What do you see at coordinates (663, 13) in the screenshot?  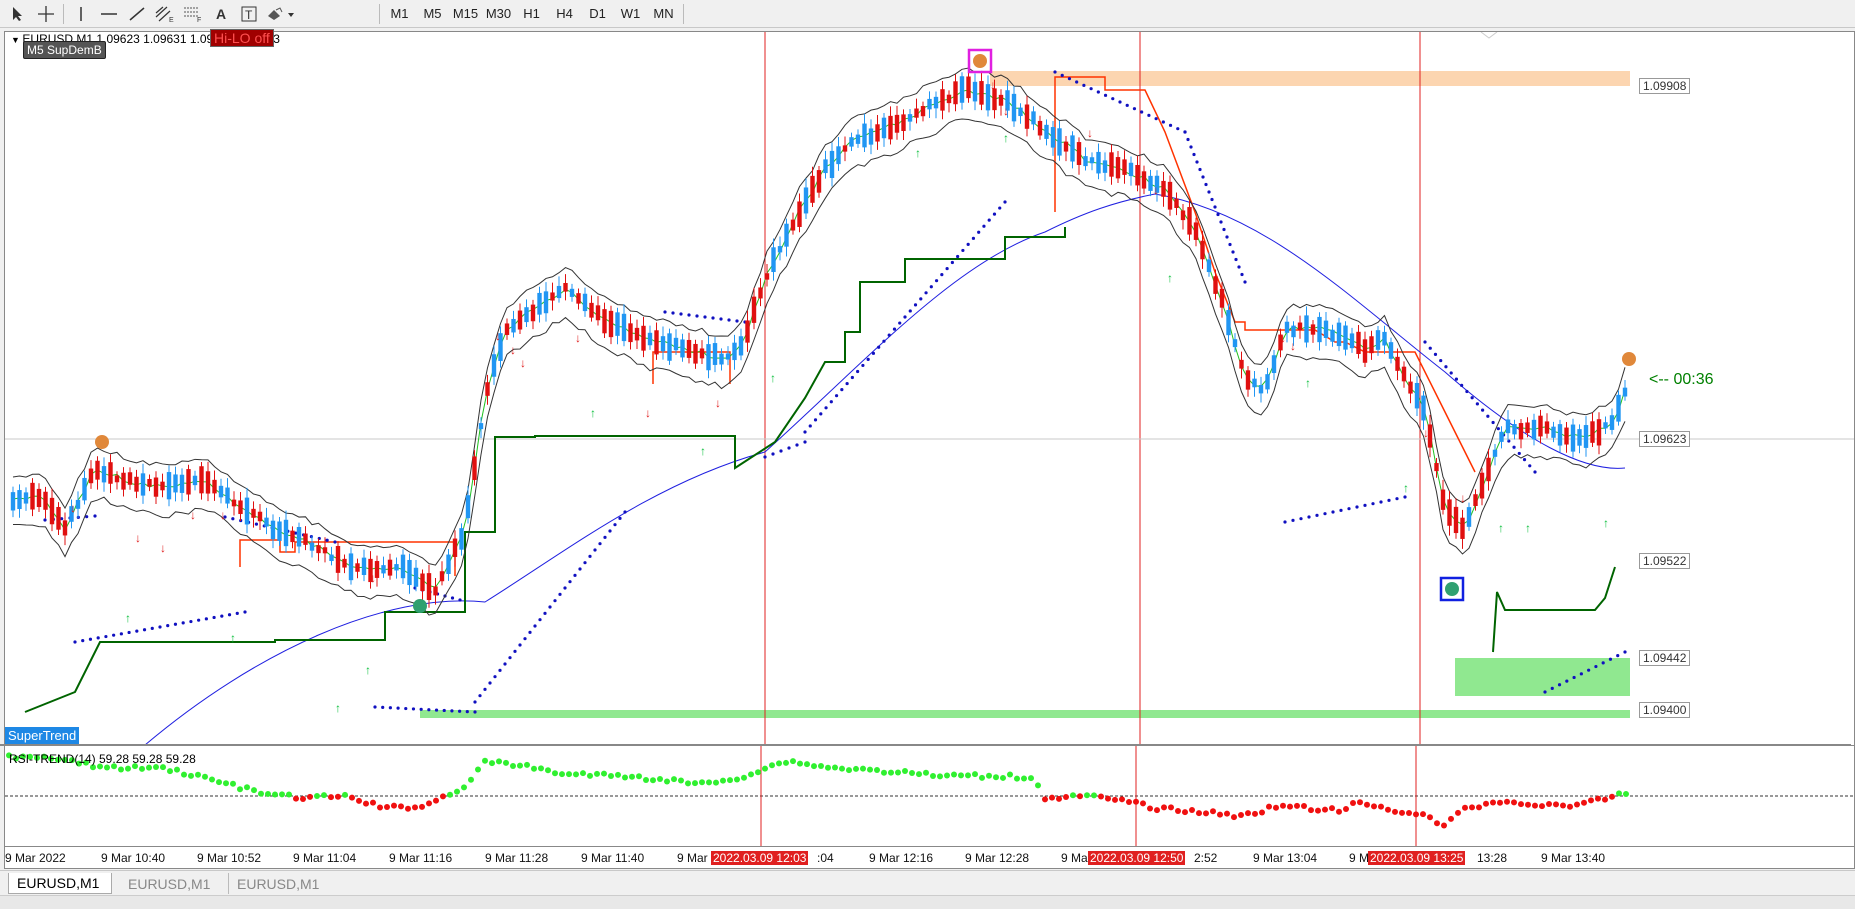 I see `timeframe-mn: MN` at bounding box center [663, 13].